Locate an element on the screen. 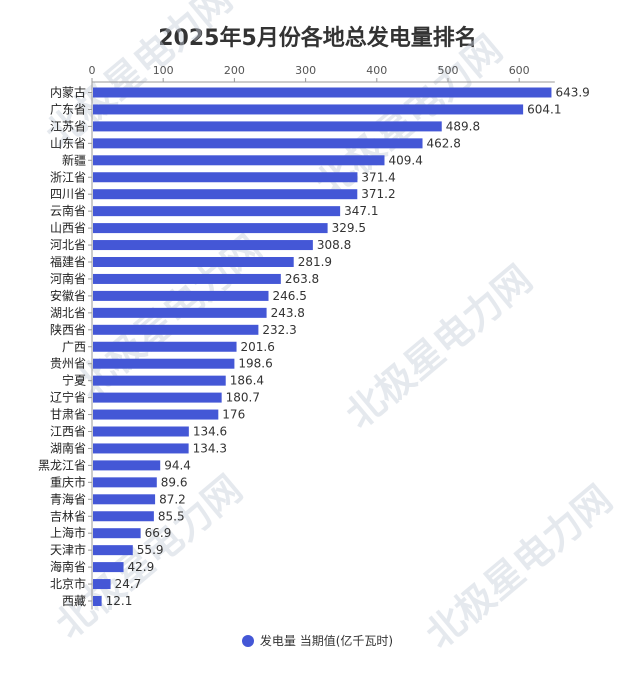 This screenshot has width=635, height=676. x-tick-label: 500 is located at coordinates (448, 70).